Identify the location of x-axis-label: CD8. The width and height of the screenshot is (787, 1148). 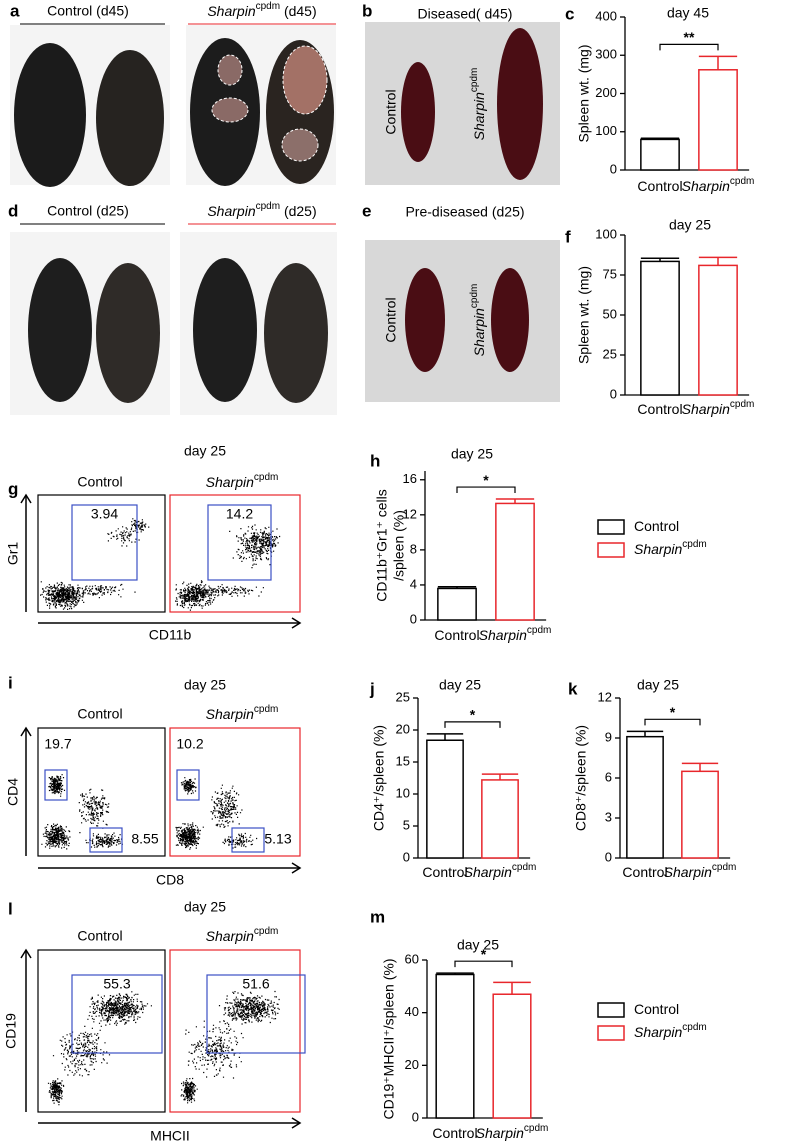
(170, 880).